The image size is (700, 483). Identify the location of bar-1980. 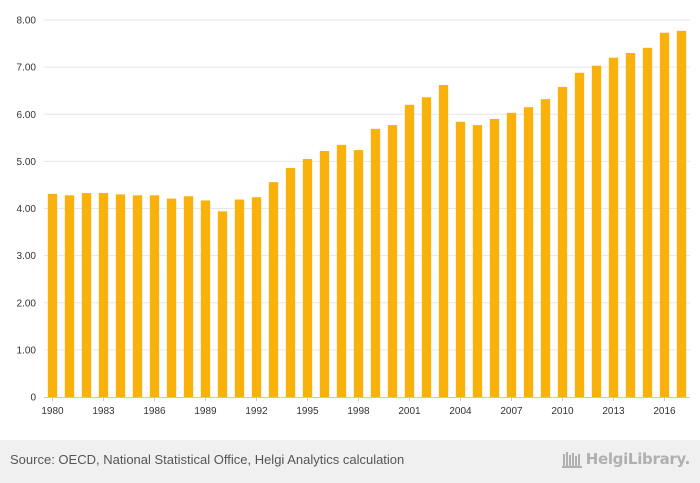
(52, 295).